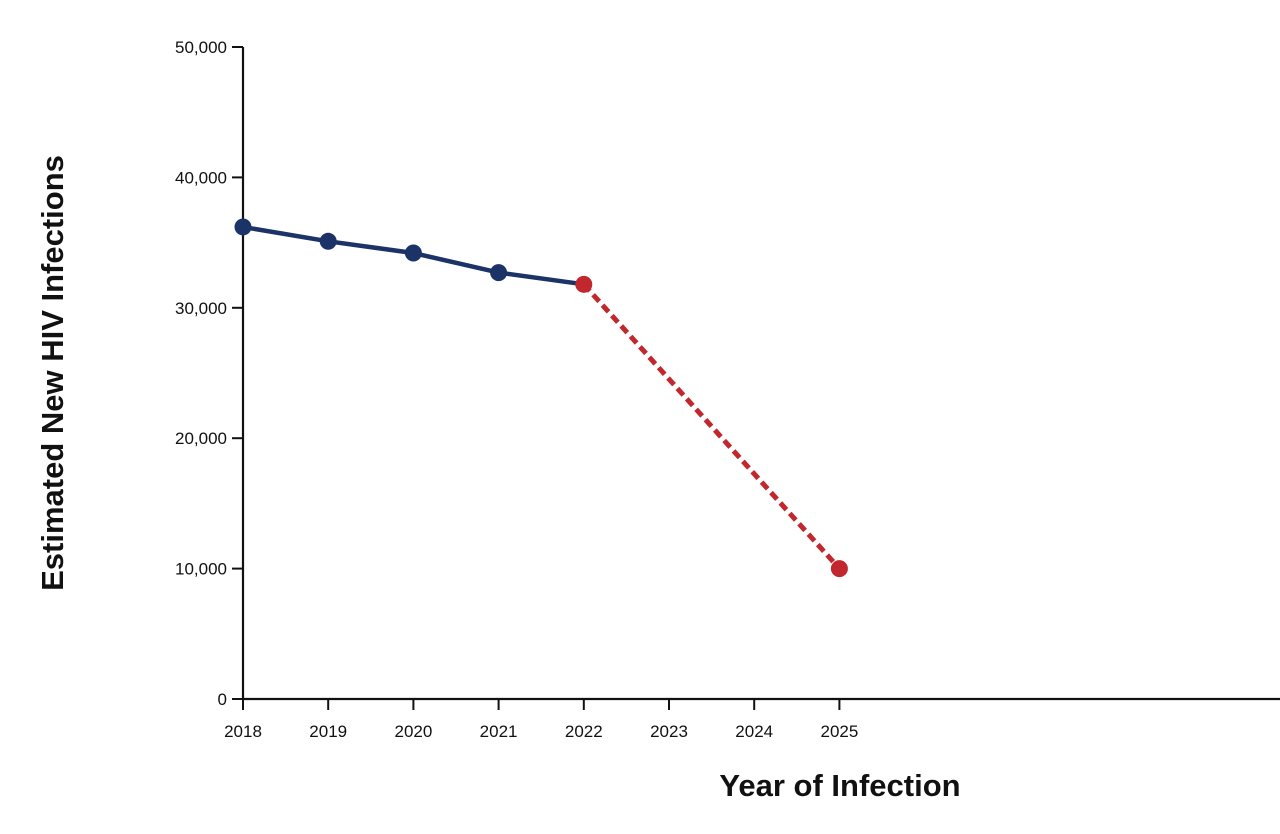  Describe the element at coordinates (584, 284) in the screenshot. I see `projected-point-2022` at that location.